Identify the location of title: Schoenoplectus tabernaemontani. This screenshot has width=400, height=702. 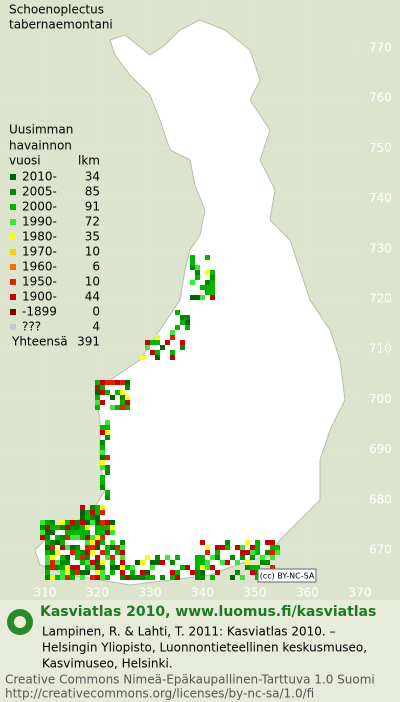
(61, 17).